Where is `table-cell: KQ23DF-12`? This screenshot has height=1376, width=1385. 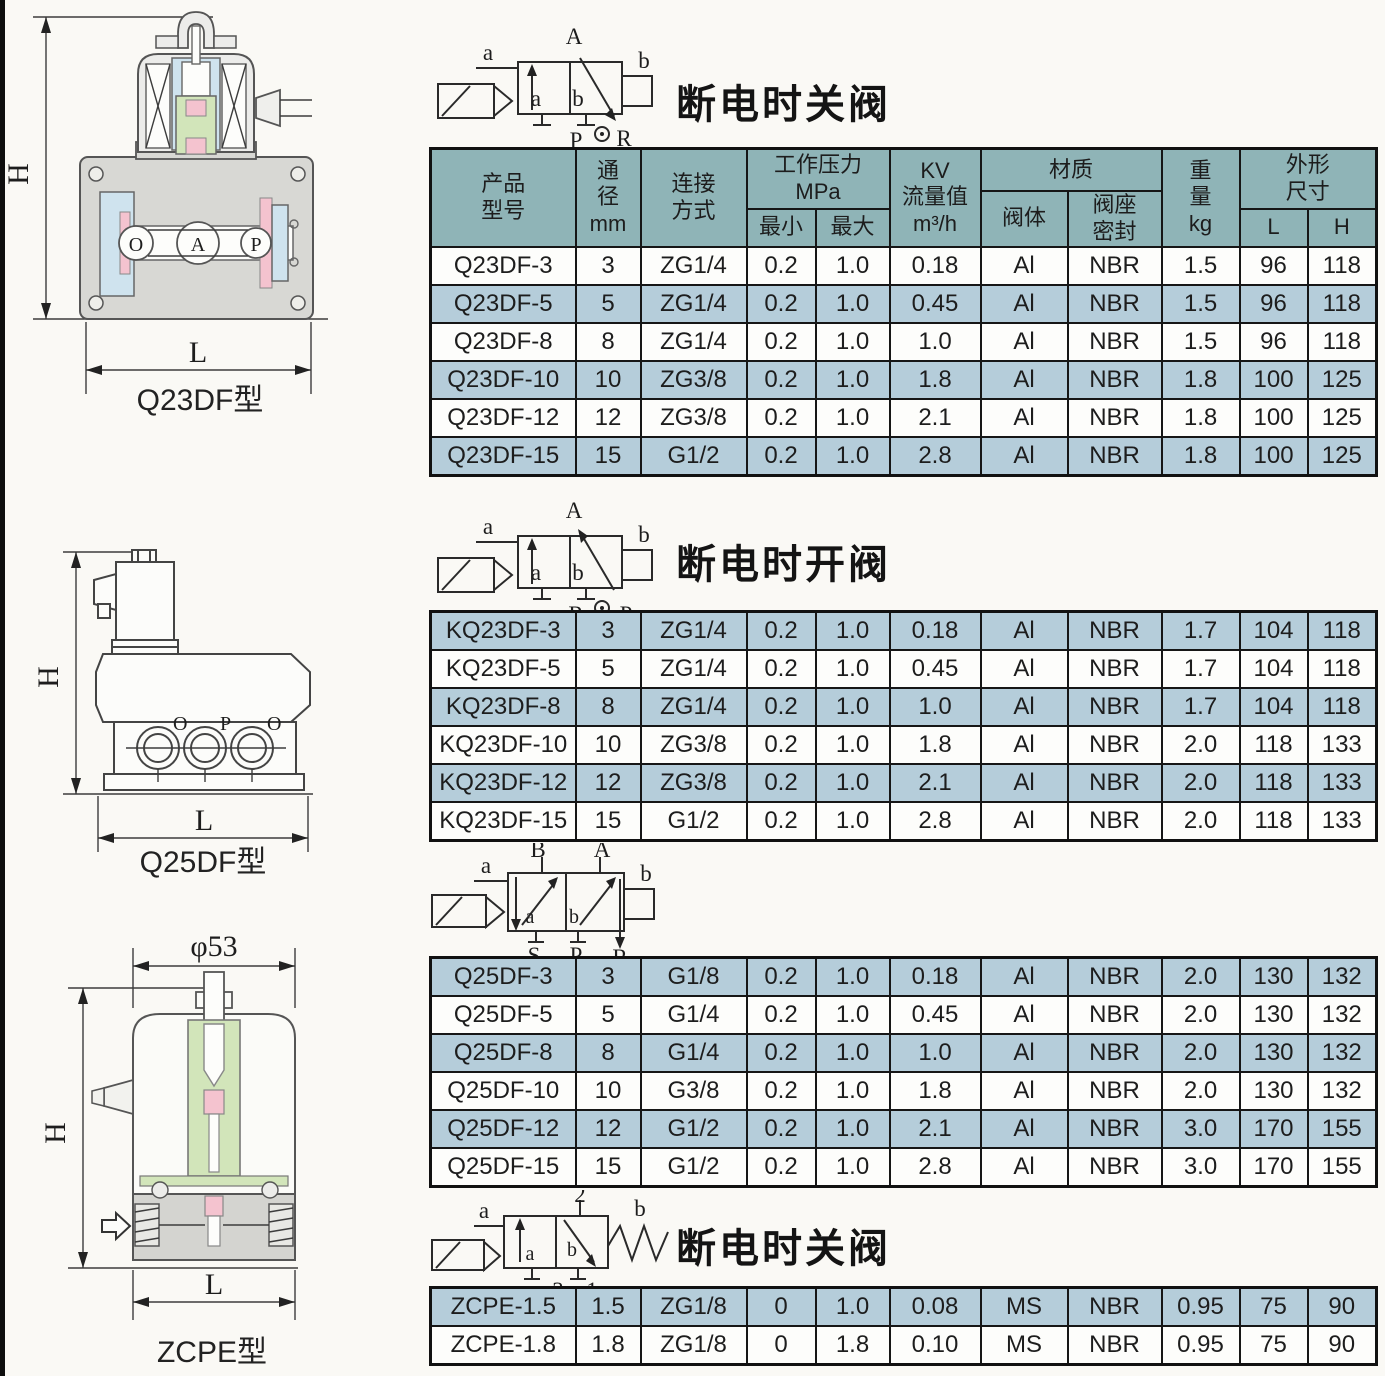
table-cell: KQ23DF-12 is located at coordinates (503, 783).